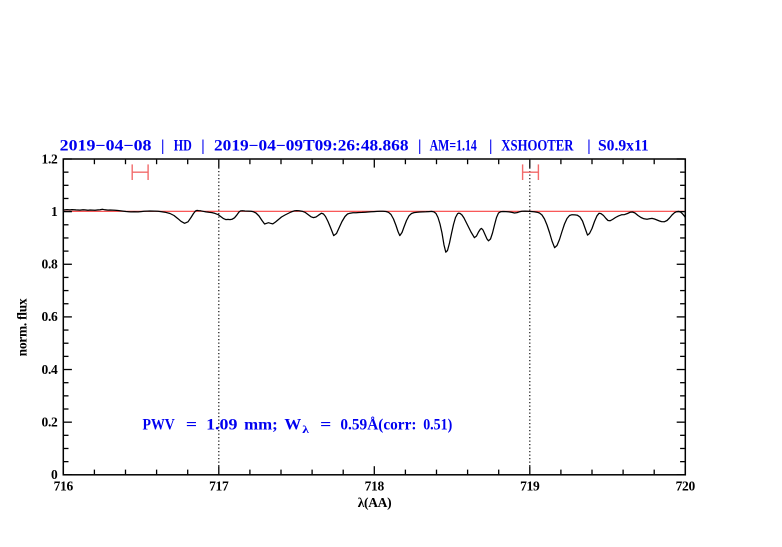 The width and height of the screenshot is (782, 547). Describe the element at coordinates (530, 485) in the screenshot. I see `svg-text: 719` at that location.